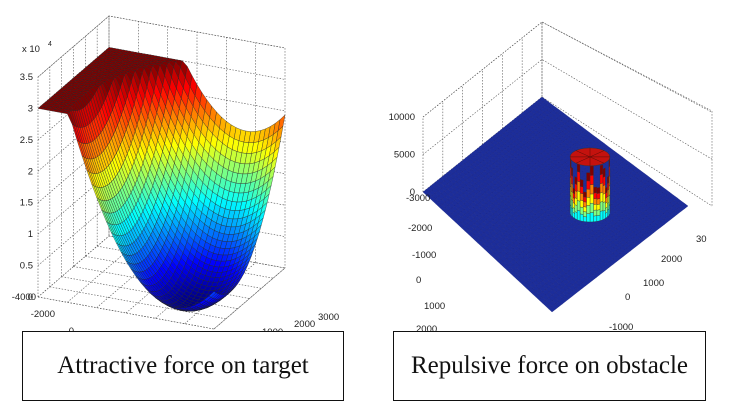 The image size is (731, 406). I want to click on right-x-tick-label: -1000, so click(621, 327).